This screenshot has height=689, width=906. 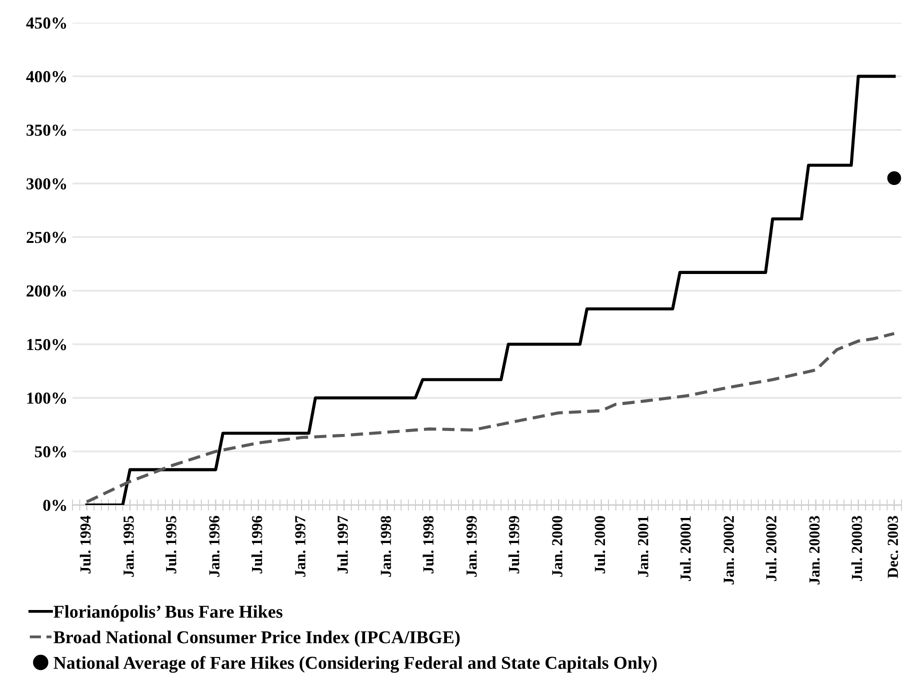 I want to click on y-tick-label: 400%, so click(x=46, y=76).